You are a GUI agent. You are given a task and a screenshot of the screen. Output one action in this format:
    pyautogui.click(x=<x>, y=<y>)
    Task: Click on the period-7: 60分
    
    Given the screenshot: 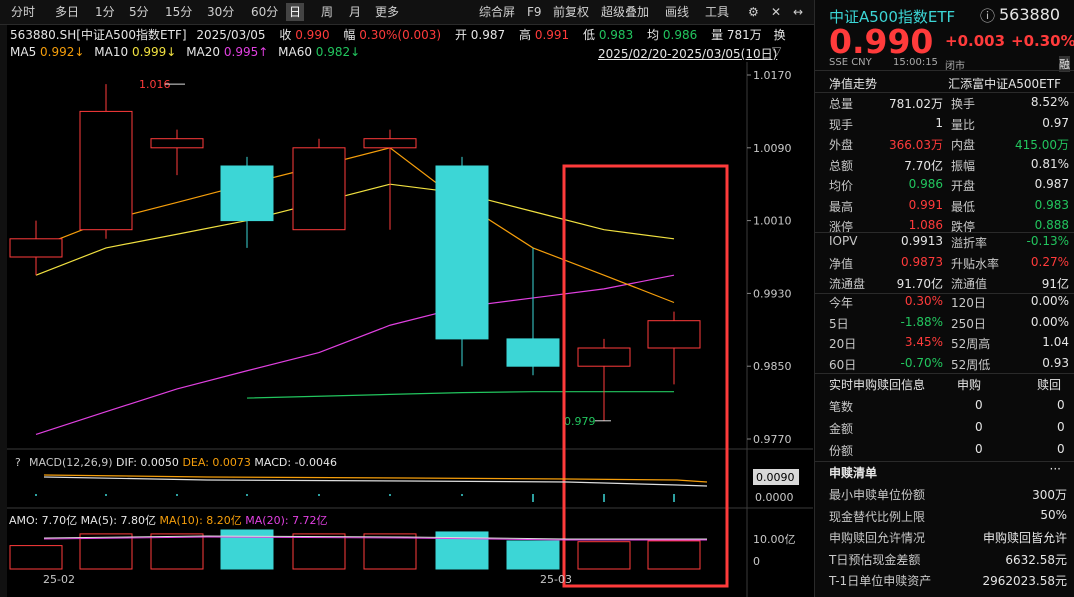 What is the action you would take?
    pyautogui.click(x=265, y=12)
    